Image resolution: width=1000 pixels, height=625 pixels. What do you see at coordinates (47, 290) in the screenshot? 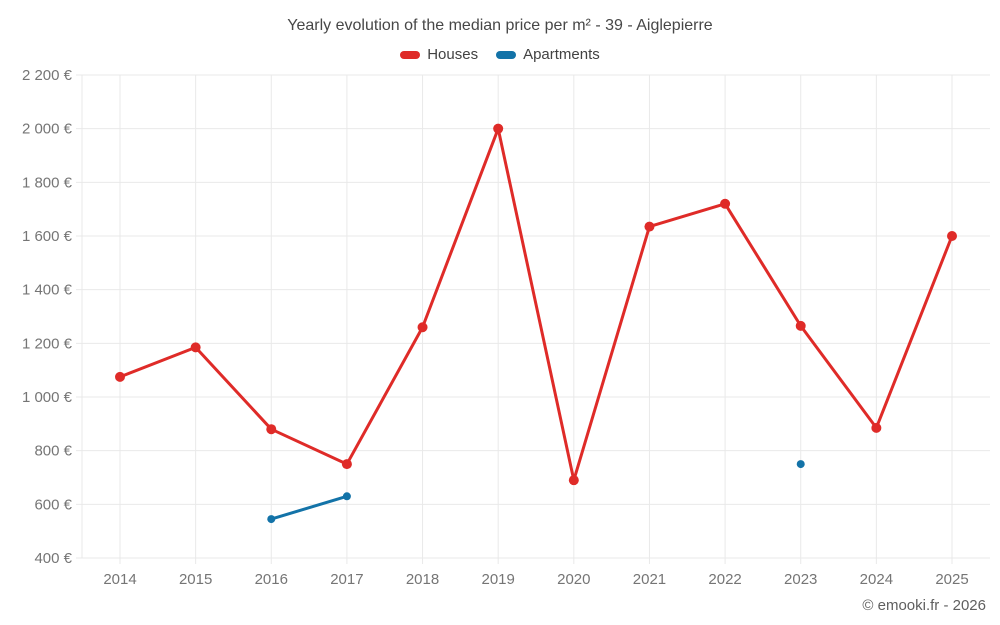
I see `y-axis-label-1400: 1 400 €` at bounding box center [47, 290].